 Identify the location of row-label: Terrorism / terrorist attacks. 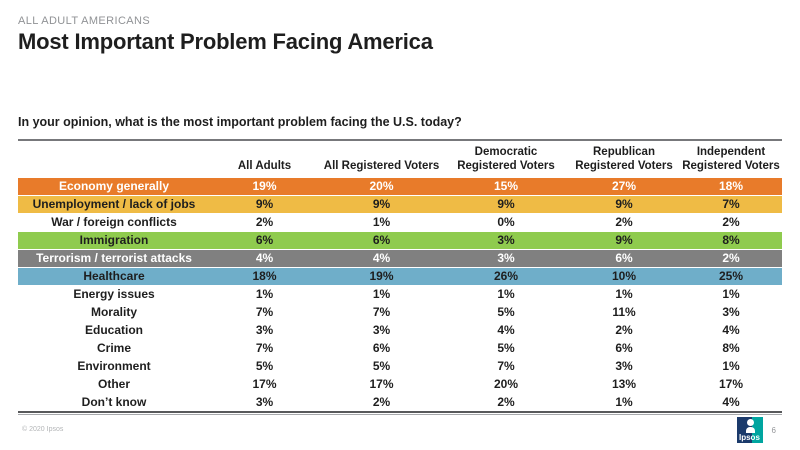
(114, 258).